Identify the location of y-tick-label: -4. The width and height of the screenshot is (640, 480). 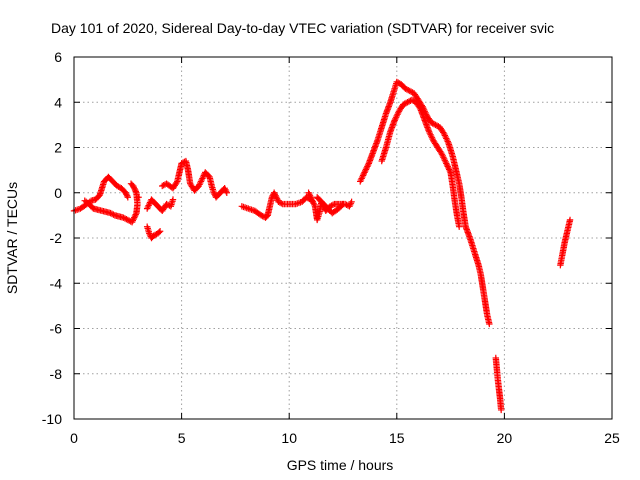
(56, 283).